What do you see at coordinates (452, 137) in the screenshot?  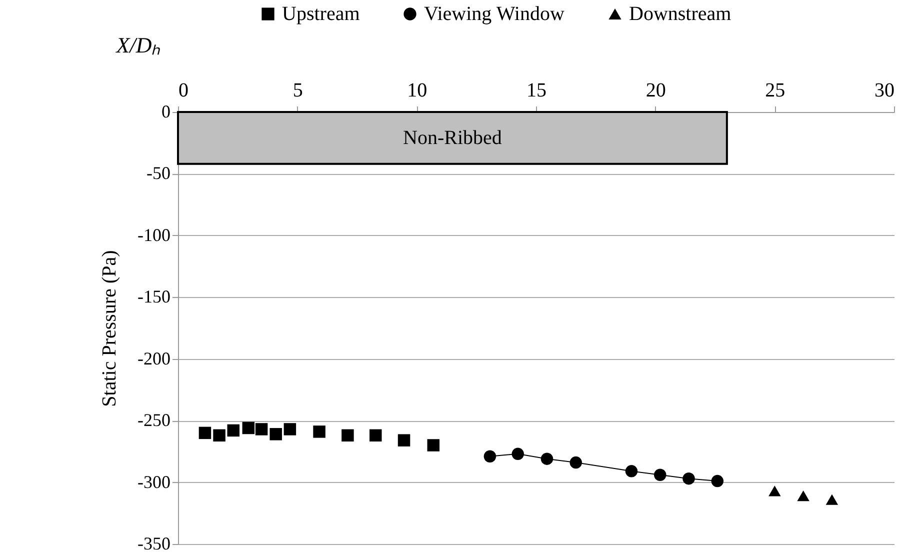 I see `band-label: Non-Ribbed` at bounding box center [452, 137].